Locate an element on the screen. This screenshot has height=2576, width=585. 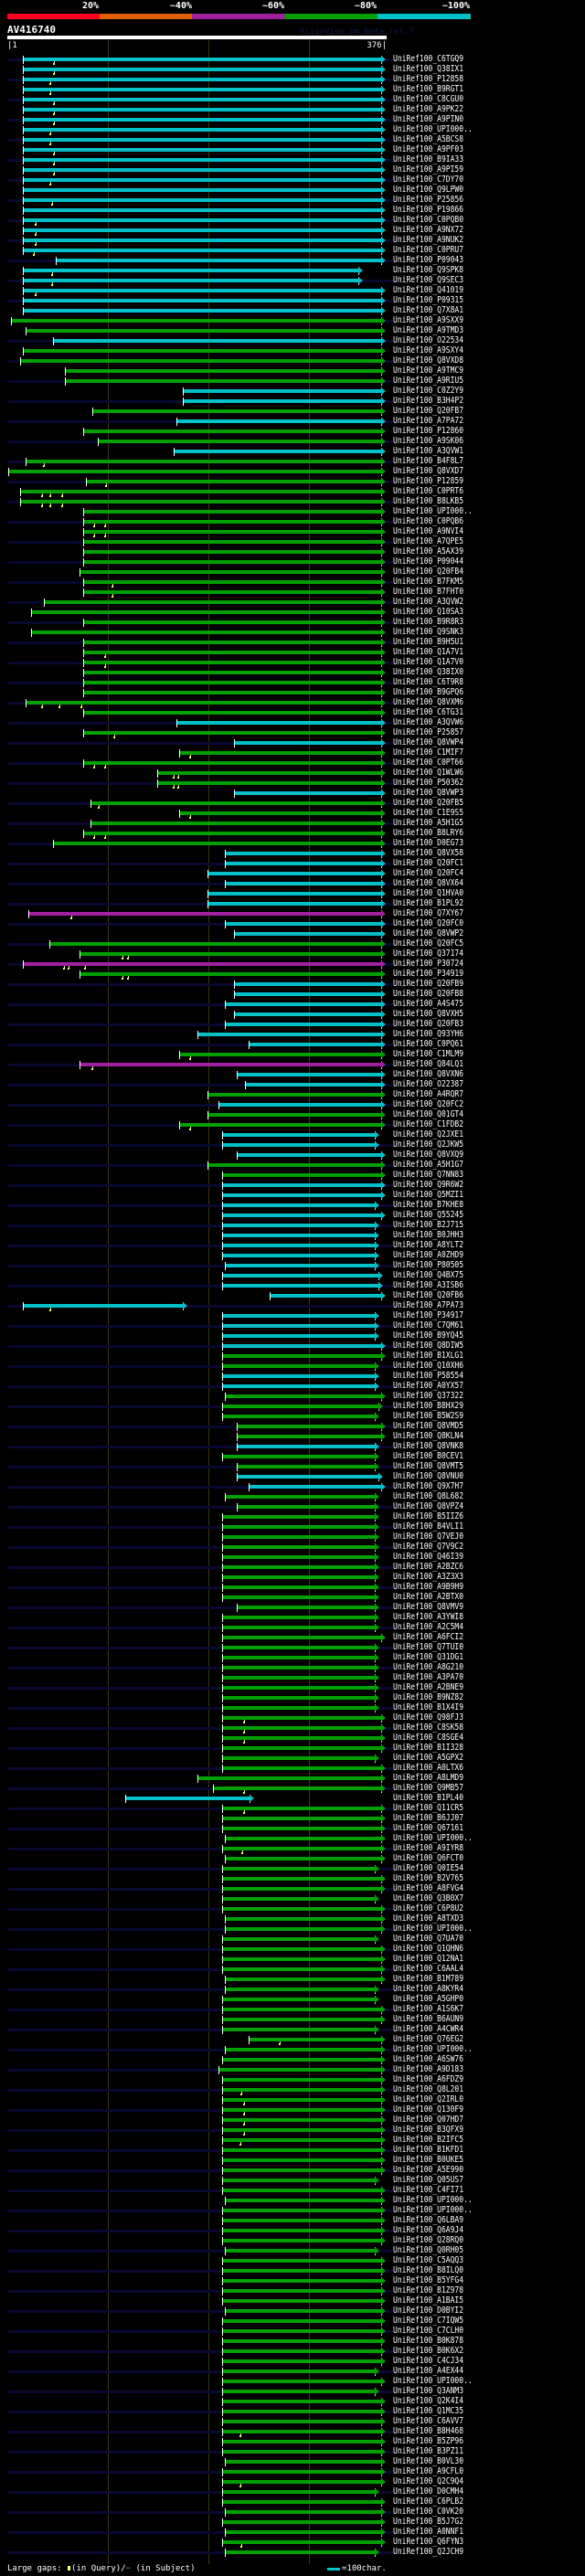
hit-name: UniRef100_B1Z978 is located at coordinates (429, 2290).